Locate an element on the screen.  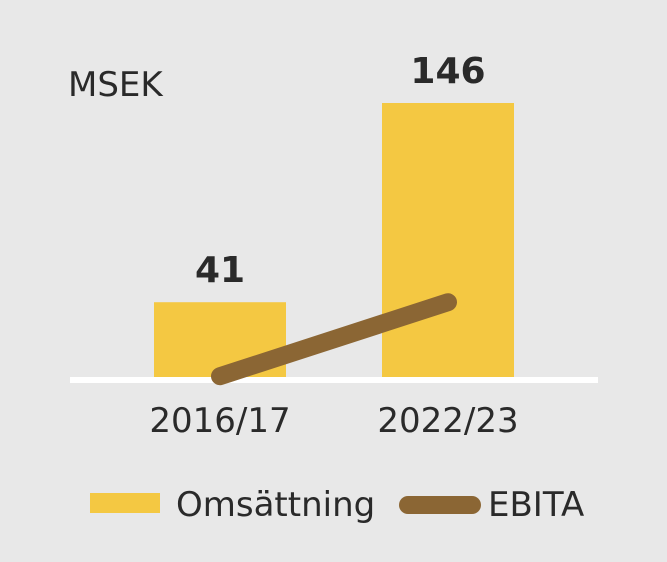
legend-swatch-omsattning is located at coordinates (125, 503).